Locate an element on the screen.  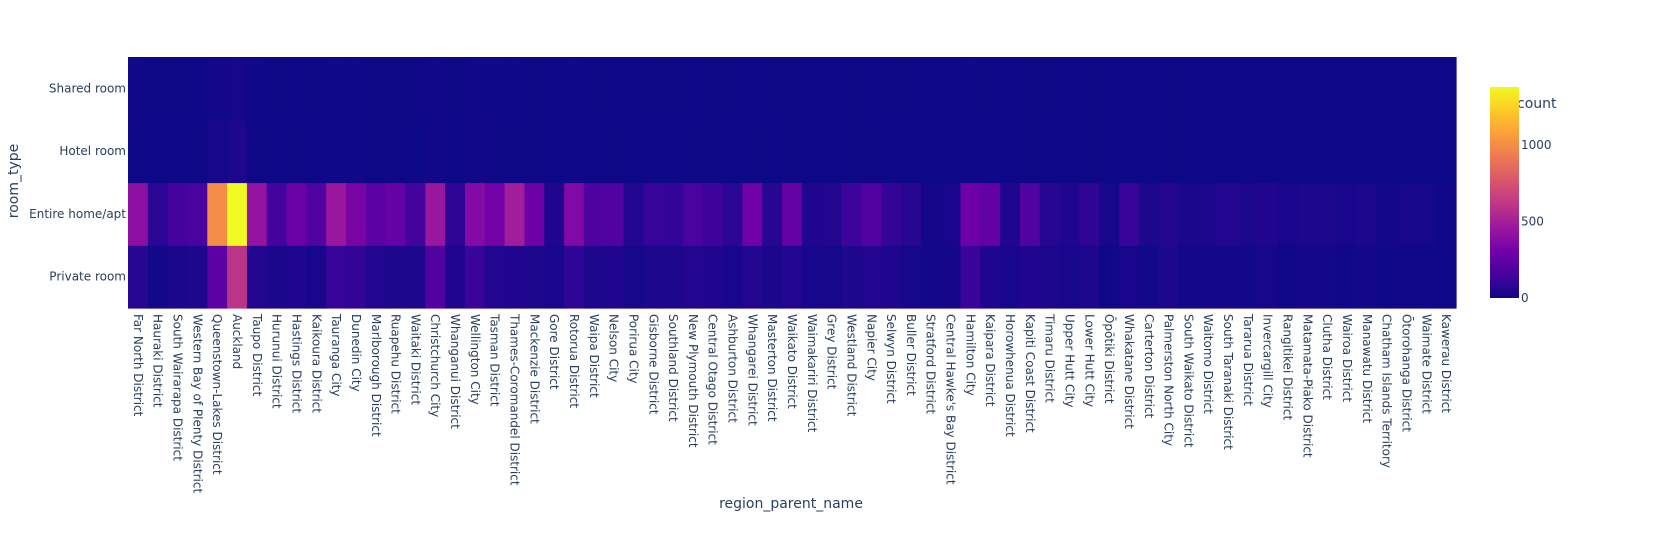
x-tick-label: Kaikoura District is located at coordinates (316, 363).